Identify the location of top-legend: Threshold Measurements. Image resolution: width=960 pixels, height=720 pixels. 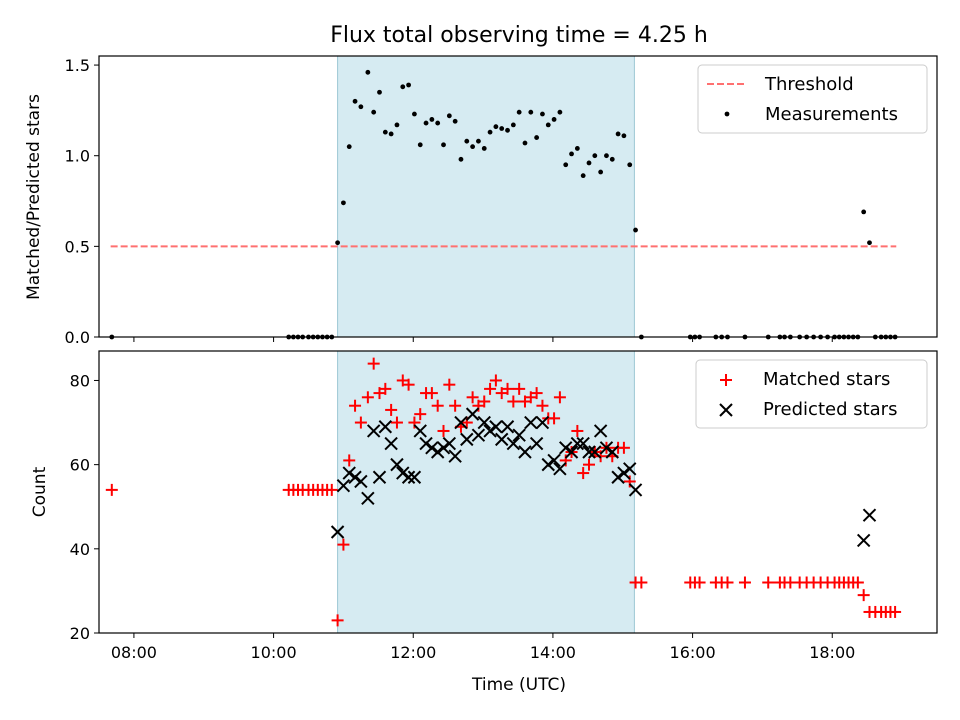
(812, 99).